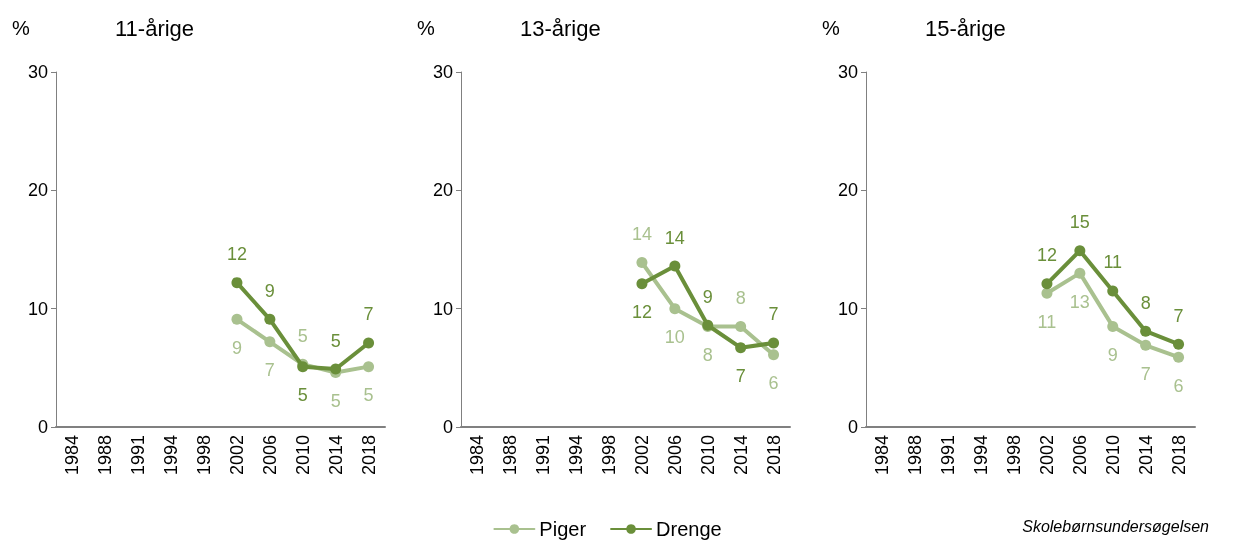 The height and width of the screenshot is (544, 1235). I want to click on legend-label: Drenge, so click(689, 529).